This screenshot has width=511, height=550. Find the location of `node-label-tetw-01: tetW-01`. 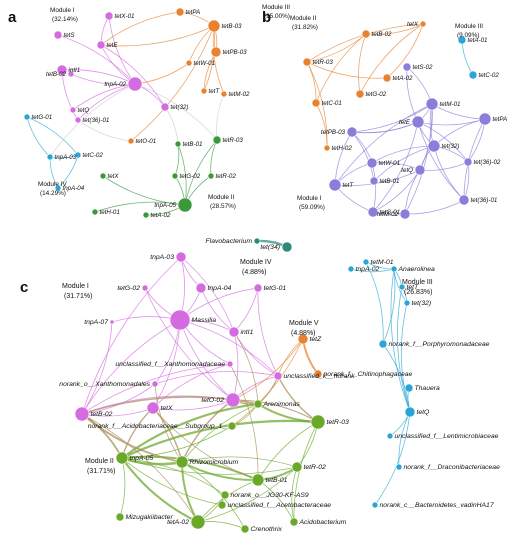

node-label-tetw-01: tetW-01 is located at coordinates (390, 163).